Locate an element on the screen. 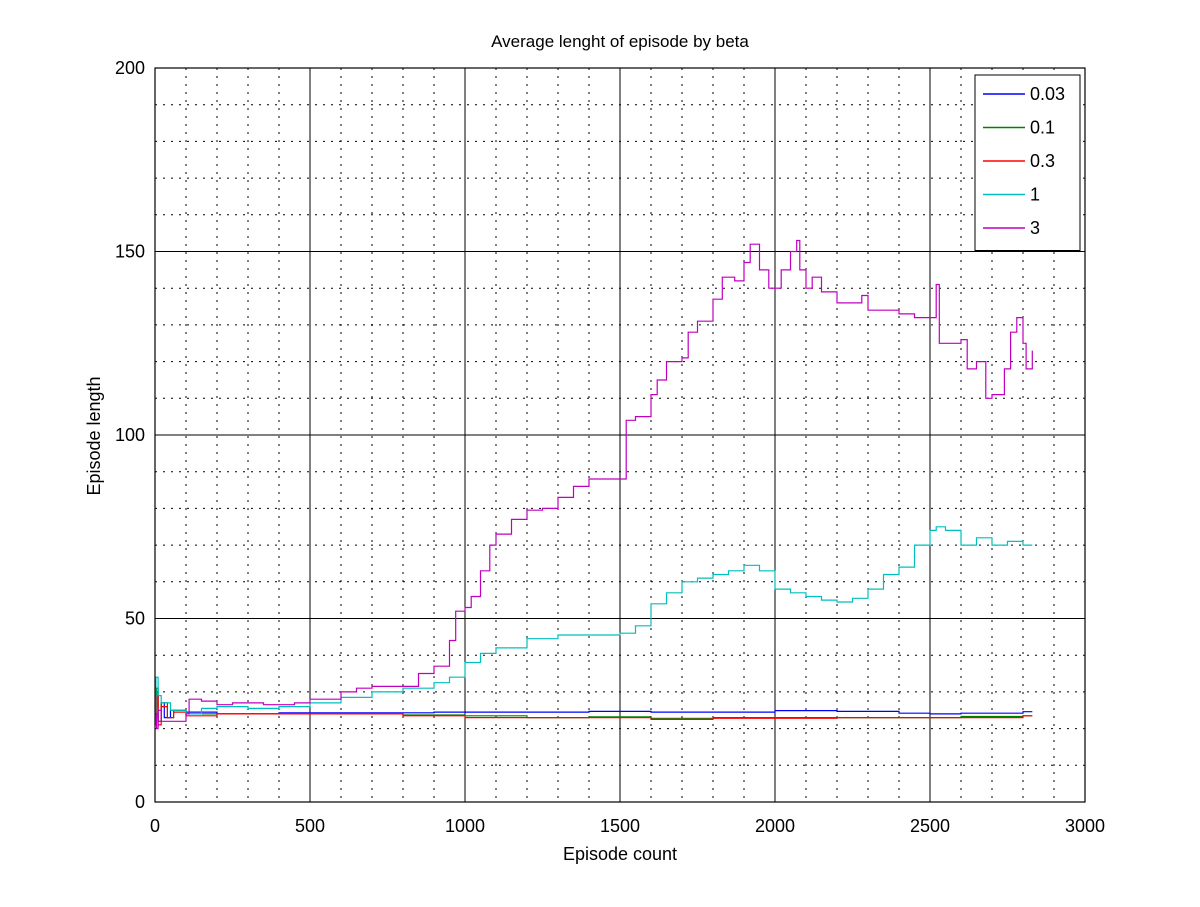 The width and height of the screenshot is (1200, 907). x-tick-label: 2500 is located at coordinates (930, 826).